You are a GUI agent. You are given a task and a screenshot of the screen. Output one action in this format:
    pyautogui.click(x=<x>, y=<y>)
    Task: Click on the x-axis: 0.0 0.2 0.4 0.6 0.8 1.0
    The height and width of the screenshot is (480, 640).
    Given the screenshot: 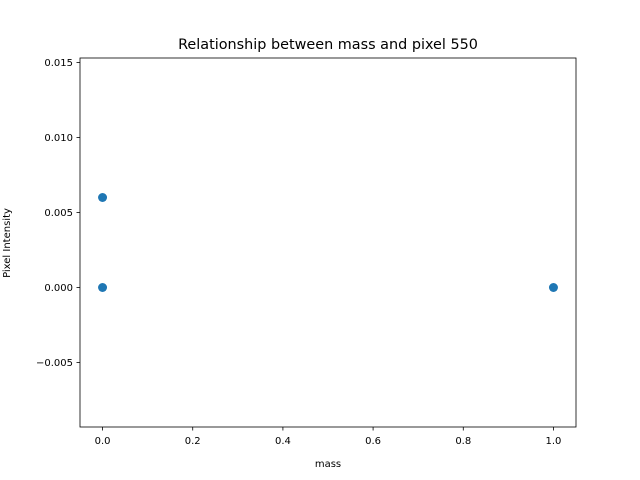 What is the action you would take?
    pyautogui.click(x=328, y=437)
    